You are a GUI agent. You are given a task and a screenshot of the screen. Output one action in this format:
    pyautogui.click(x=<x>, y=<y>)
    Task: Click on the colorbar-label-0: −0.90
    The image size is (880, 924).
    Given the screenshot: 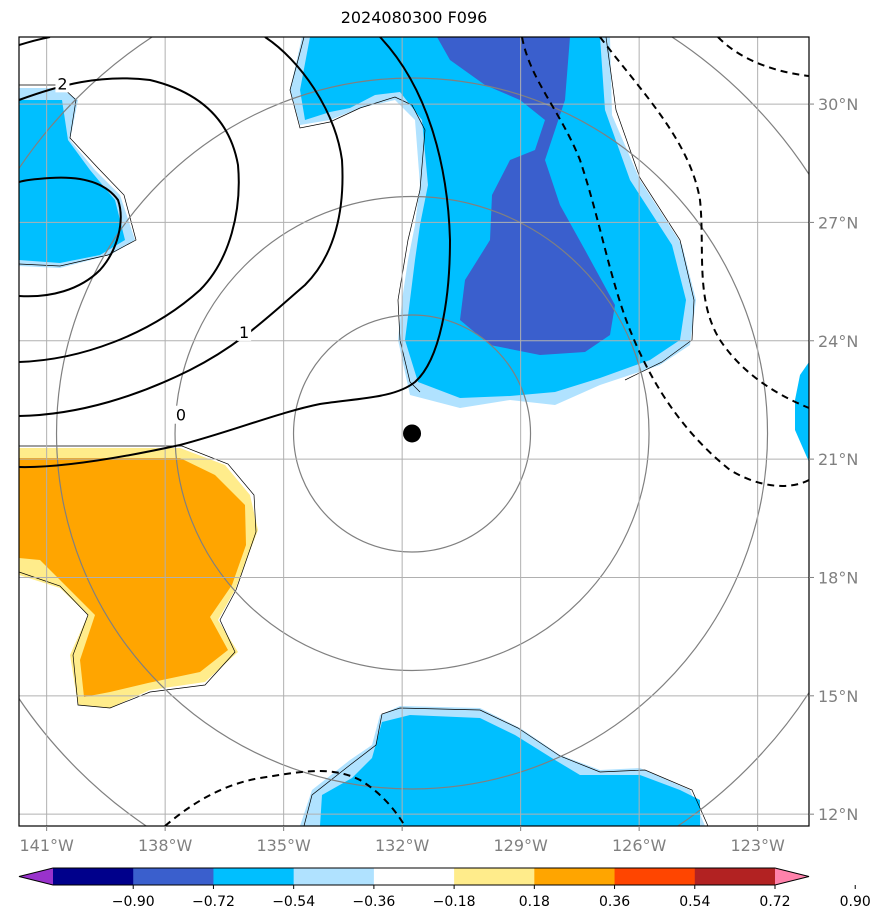 What is the action you would take?
    pyautogui.click(x=133, y=902)
    